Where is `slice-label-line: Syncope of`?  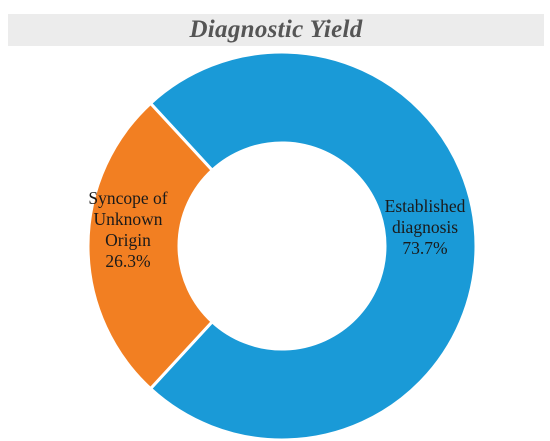
slice-label-line: Syncope of is located at coordinates (127, 198).